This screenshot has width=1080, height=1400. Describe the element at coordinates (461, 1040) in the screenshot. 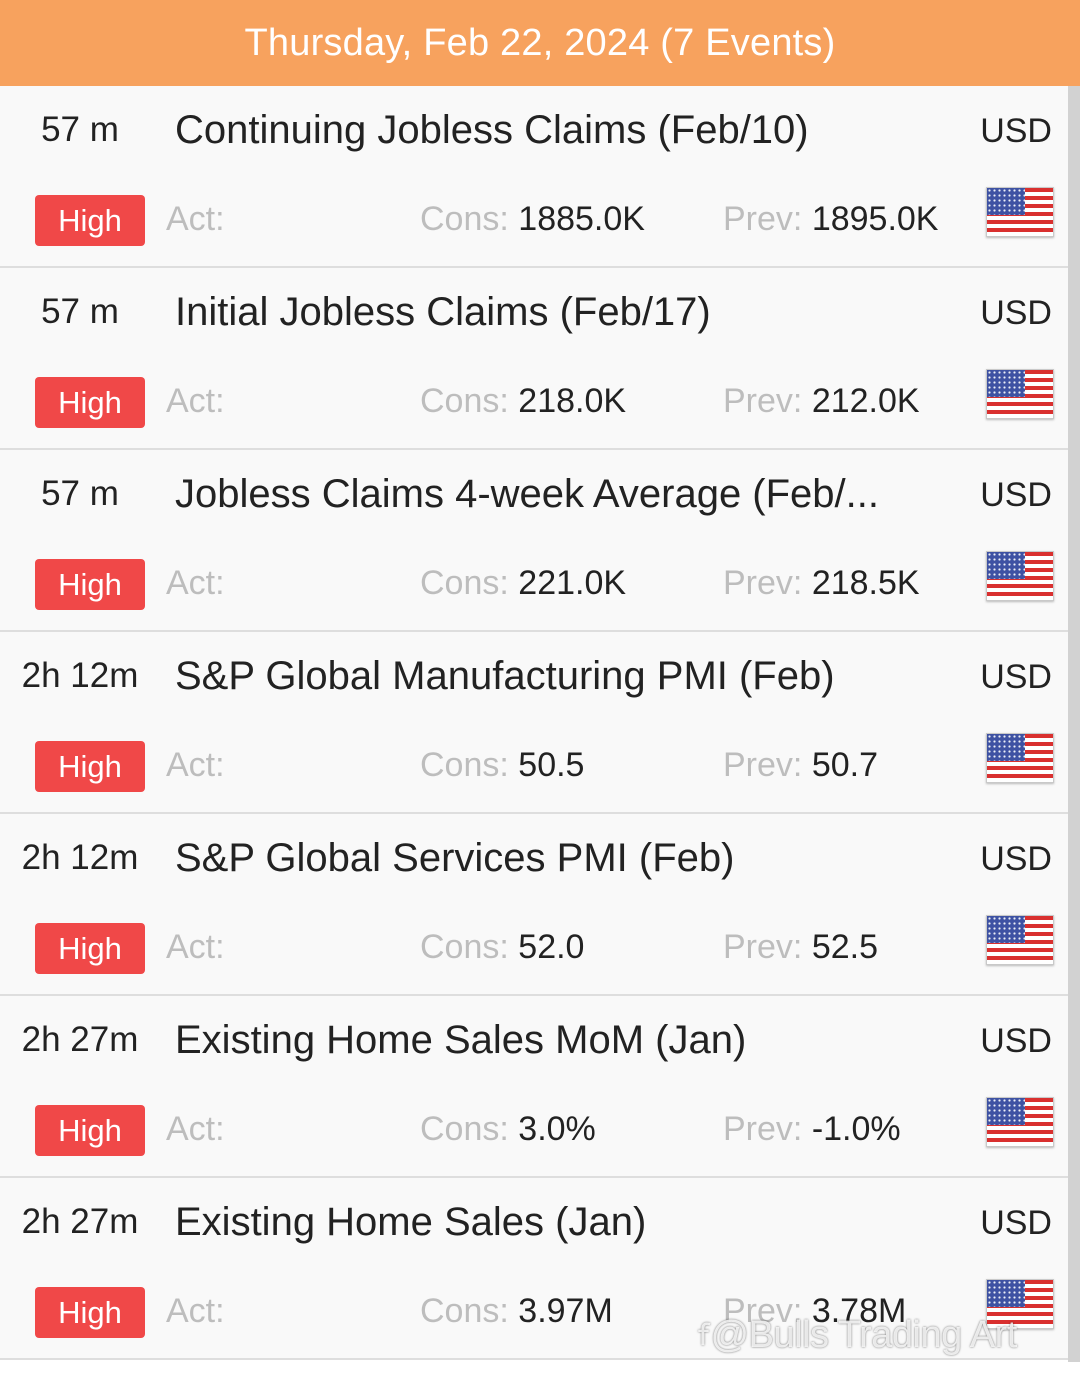

I see `event-title: Existing Home Sales MoM (Jan)` at that location.